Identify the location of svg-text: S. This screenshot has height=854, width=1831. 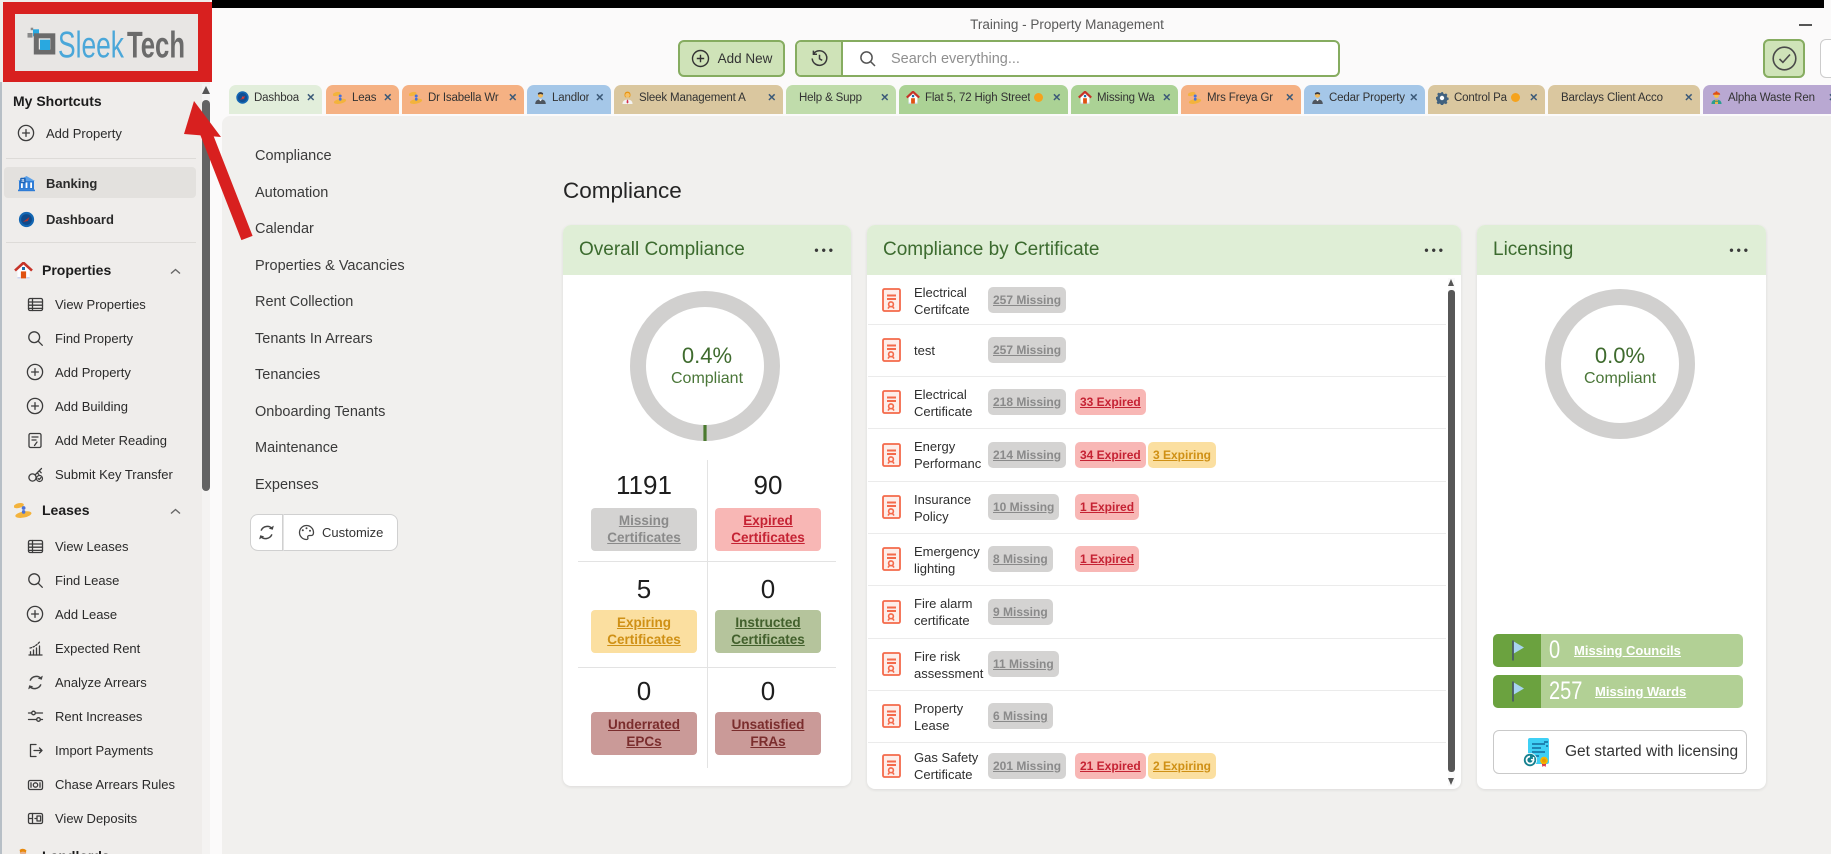
(23, 181).